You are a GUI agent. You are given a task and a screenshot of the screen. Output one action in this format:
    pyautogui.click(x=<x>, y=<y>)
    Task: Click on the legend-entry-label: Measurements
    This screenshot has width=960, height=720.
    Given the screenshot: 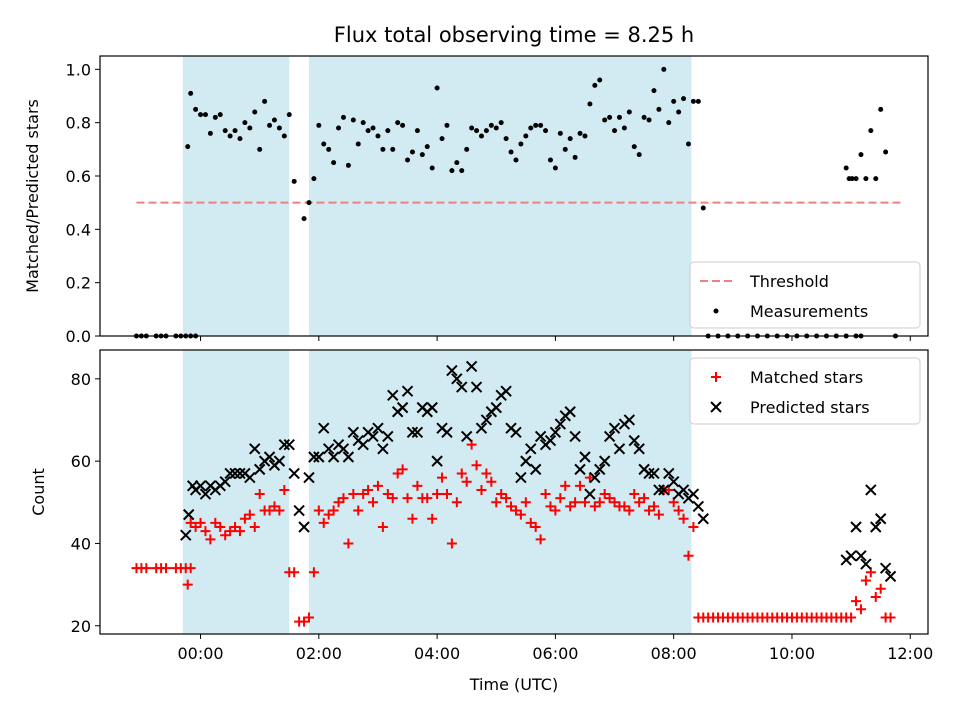 What is the action you would take?
    pyautogui.click(x=809, y=311)
    